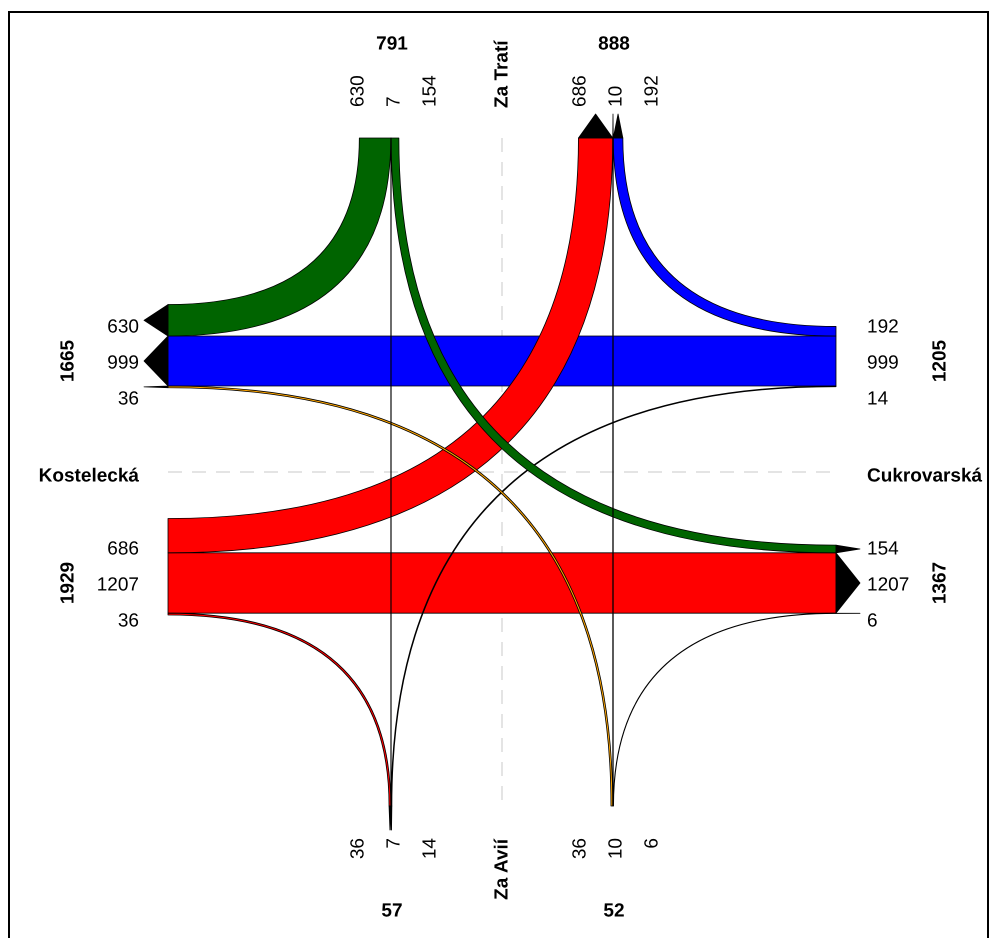 Image resolution: width=998 pixels, height=938 pixels. I want to click on category-label: Kostelecká, so click(89, 476).